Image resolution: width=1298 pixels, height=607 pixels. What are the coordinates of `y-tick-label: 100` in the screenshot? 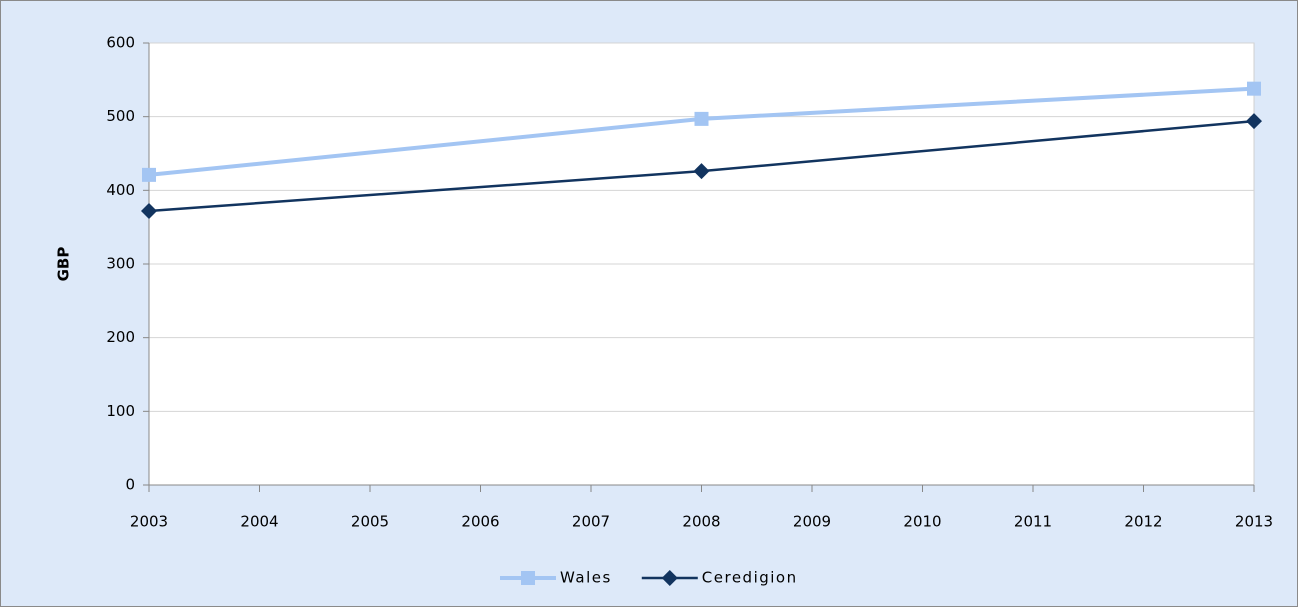 It's located at (120, 411).